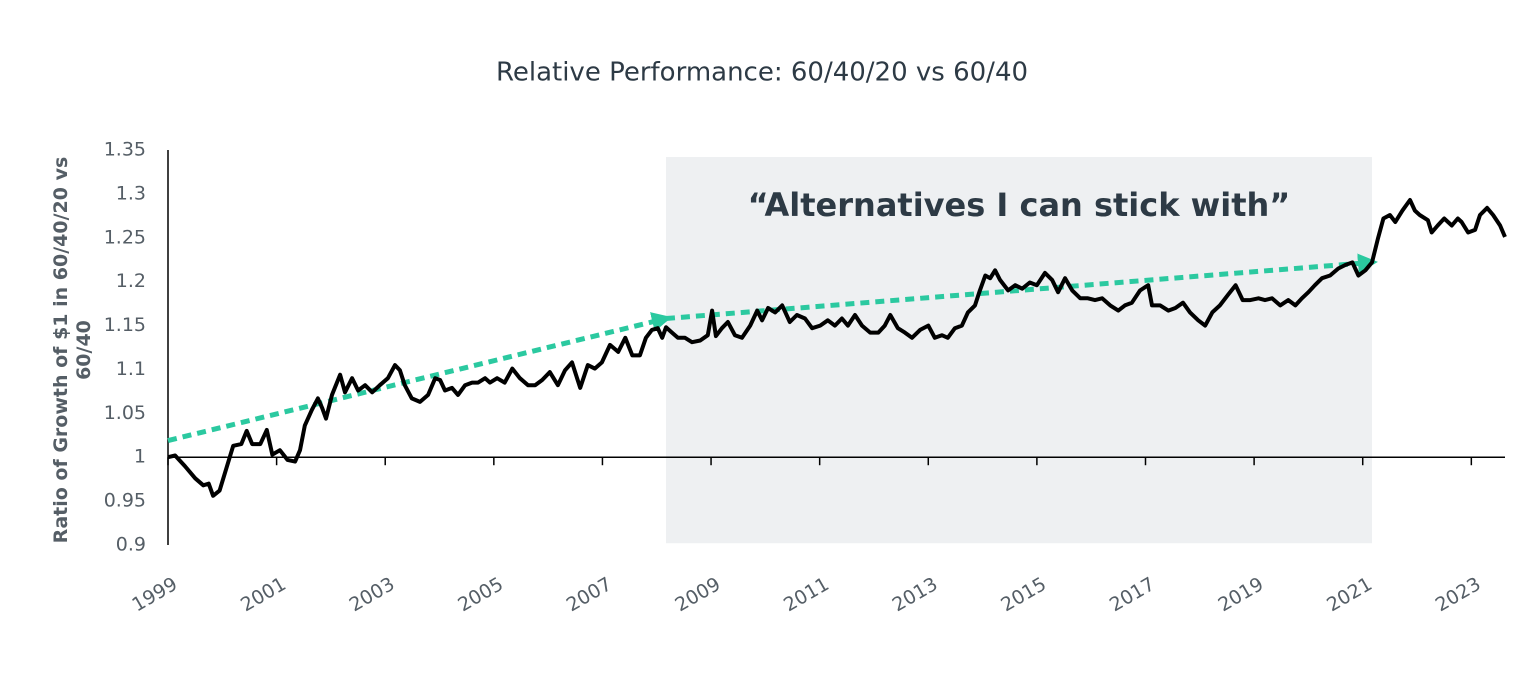  I want to click on y-tick-label: 1, so click(140, 457).